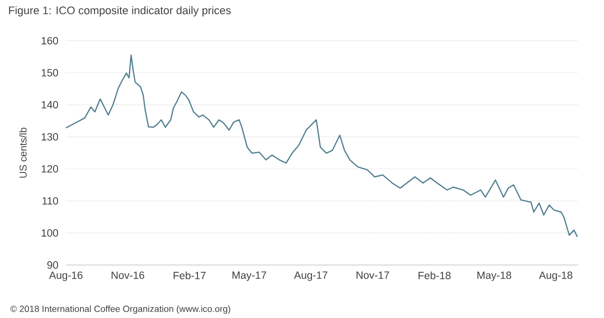 This screenshot has height=318, width=604. I want to click on x-tick-label: Feb-17, so click(190, 276).